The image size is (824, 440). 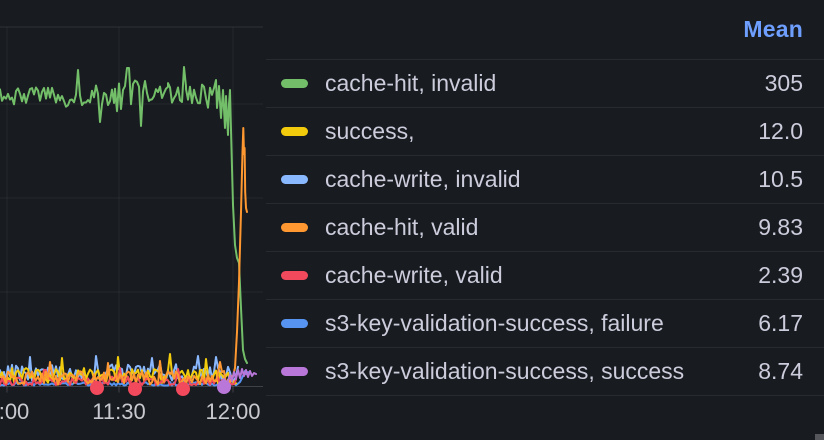 I want to click on legend-row: cache-hit, invalid 305, so click(x=545, y=83).